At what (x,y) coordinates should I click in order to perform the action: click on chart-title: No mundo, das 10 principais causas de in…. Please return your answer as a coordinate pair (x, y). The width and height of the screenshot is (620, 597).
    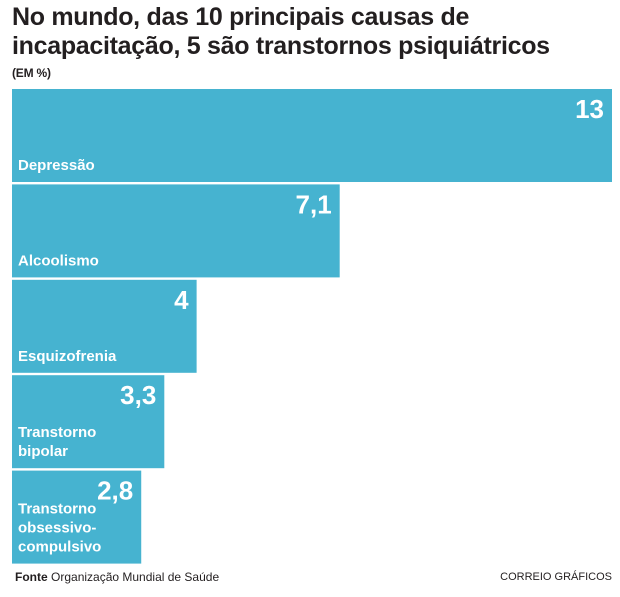
    Looking at the image, I should click on (281, 31).